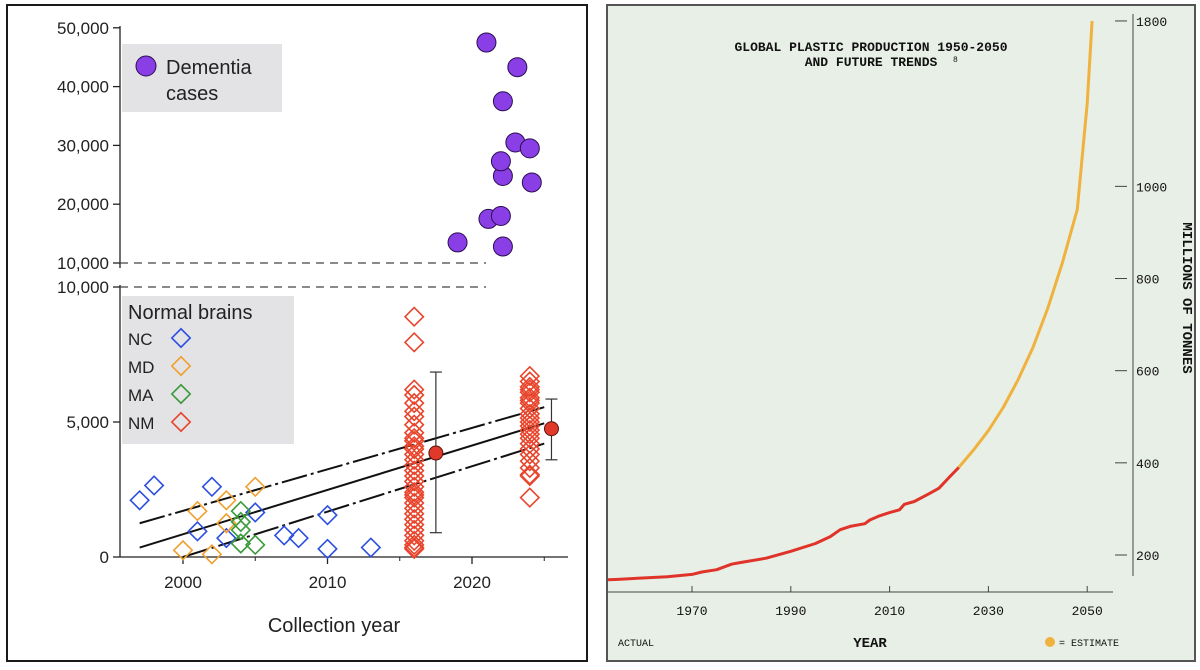  Describe the element at coordinates (1147, 556) in the screenshot. I see `y-tick-label: 200` at that location.